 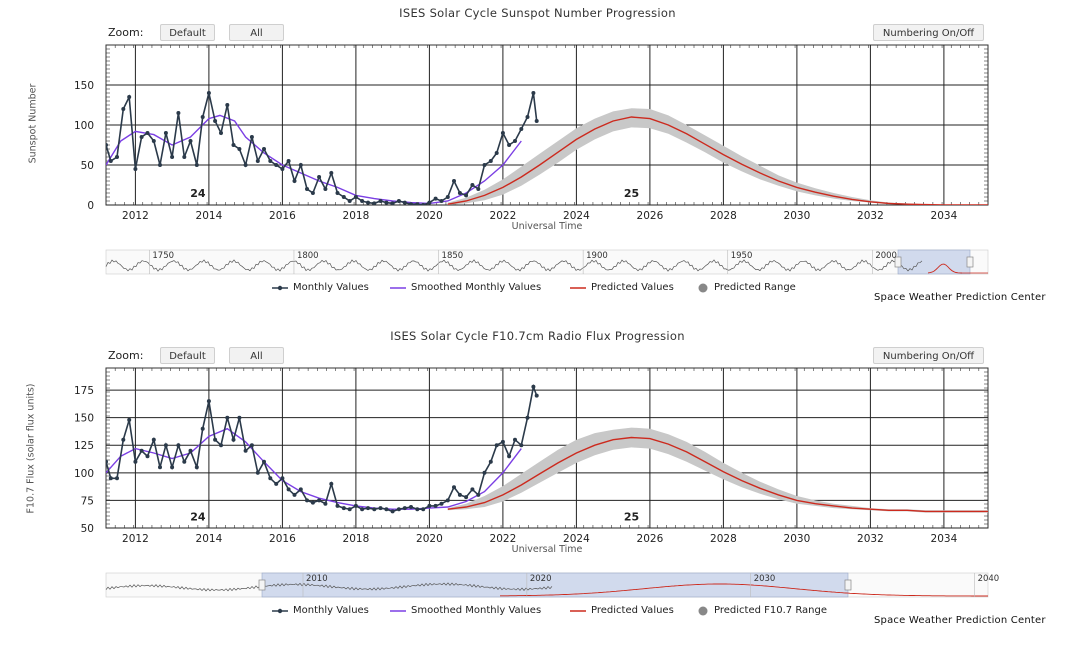 I want to click on x-tick-label: 2018, so click(x=356, y=216).